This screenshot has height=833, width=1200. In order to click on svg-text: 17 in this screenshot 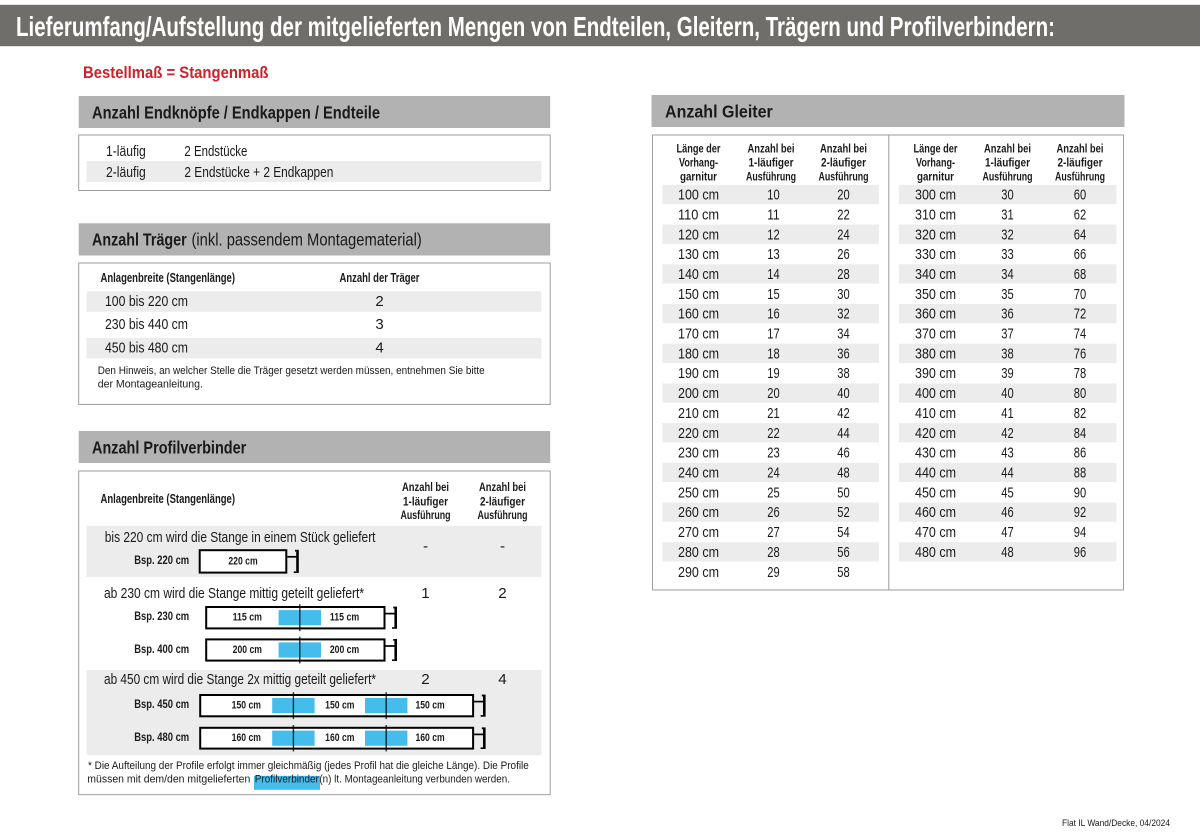, I will do `click(773, 334)`.